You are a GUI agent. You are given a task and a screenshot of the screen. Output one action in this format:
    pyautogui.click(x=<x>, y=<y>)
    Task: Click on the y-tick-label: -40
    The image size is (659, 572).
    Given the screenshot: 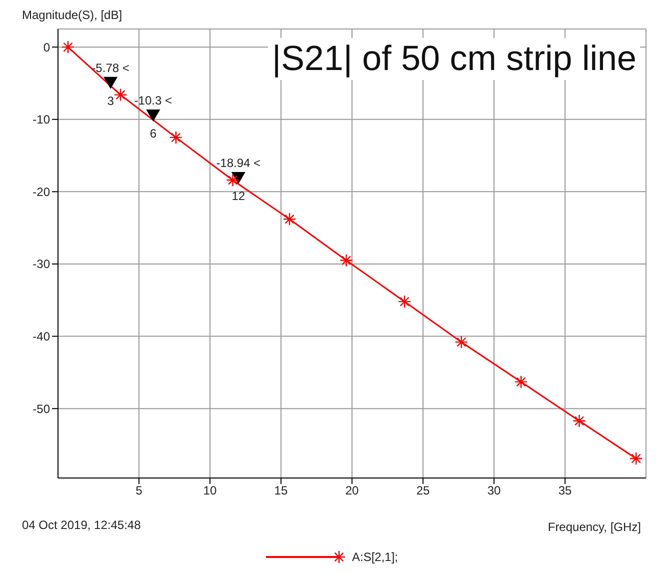 What is the action you would take?
    pyautogui.click(x=41, y=337)
    